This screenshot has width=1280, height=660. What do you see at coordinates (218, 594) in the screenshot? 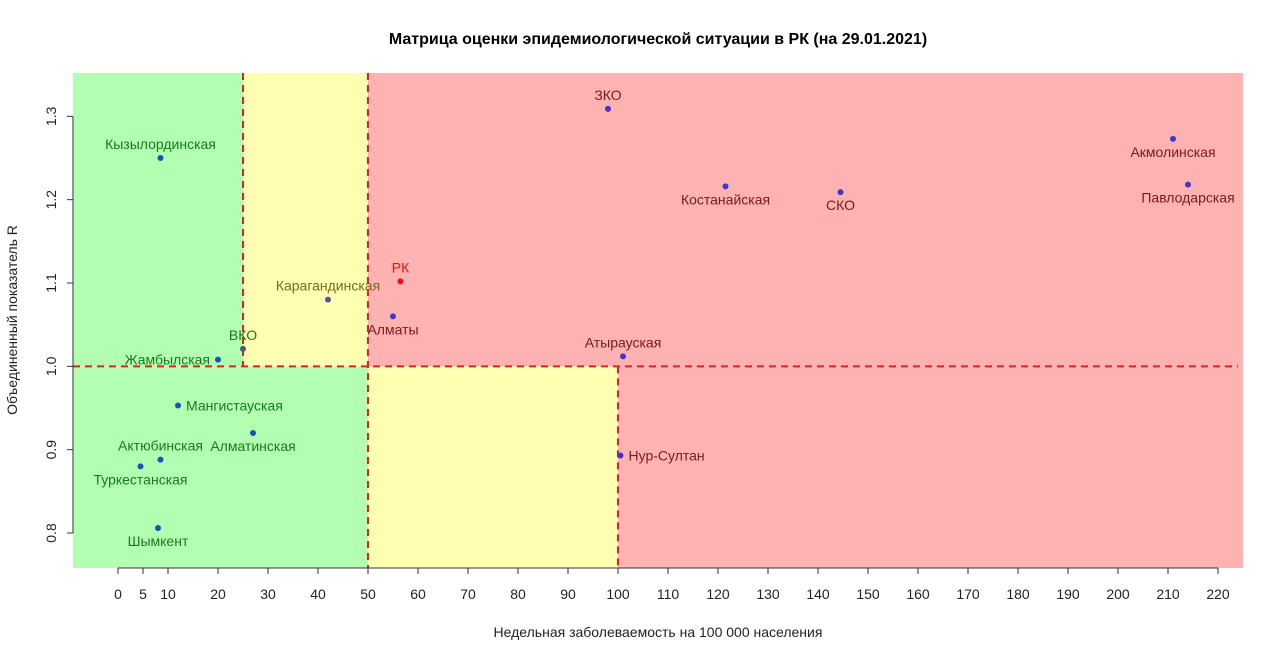
I see `x-tick-label: 20` at bounding box center [218, 594].